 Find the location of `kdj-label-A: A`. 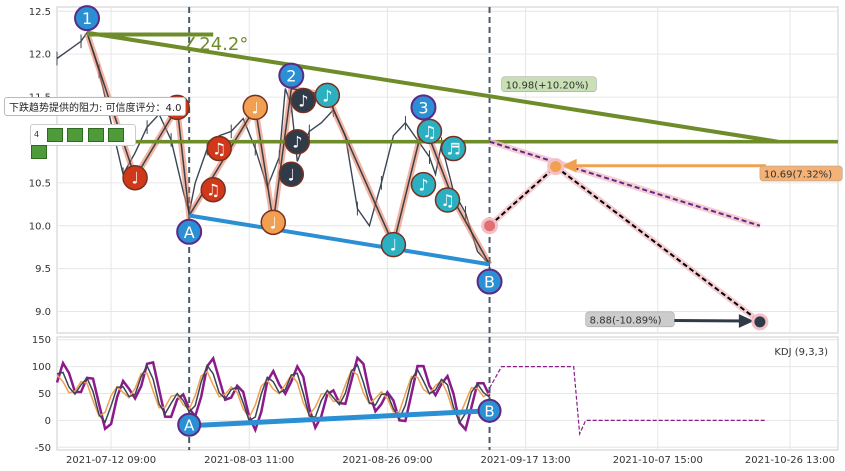

kdj-label-A: A is located at coordinates (189, 424).